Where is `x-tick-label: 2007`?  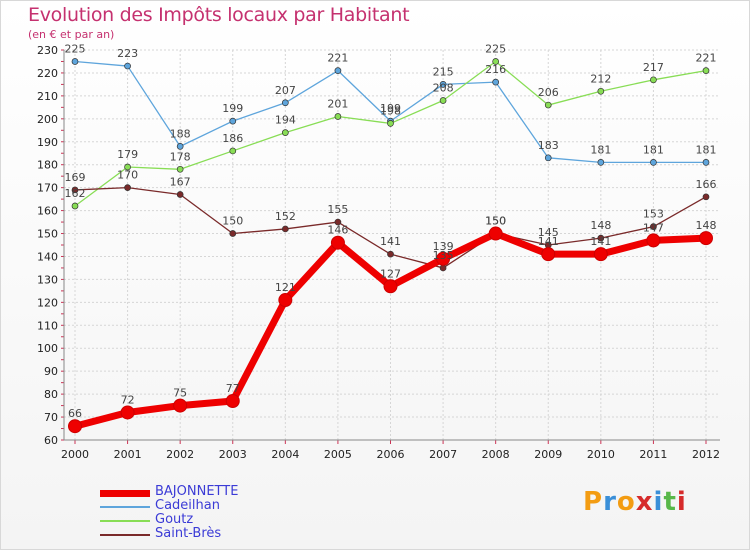
x-tick-label: 2007 is located at coordinates (443, 454).